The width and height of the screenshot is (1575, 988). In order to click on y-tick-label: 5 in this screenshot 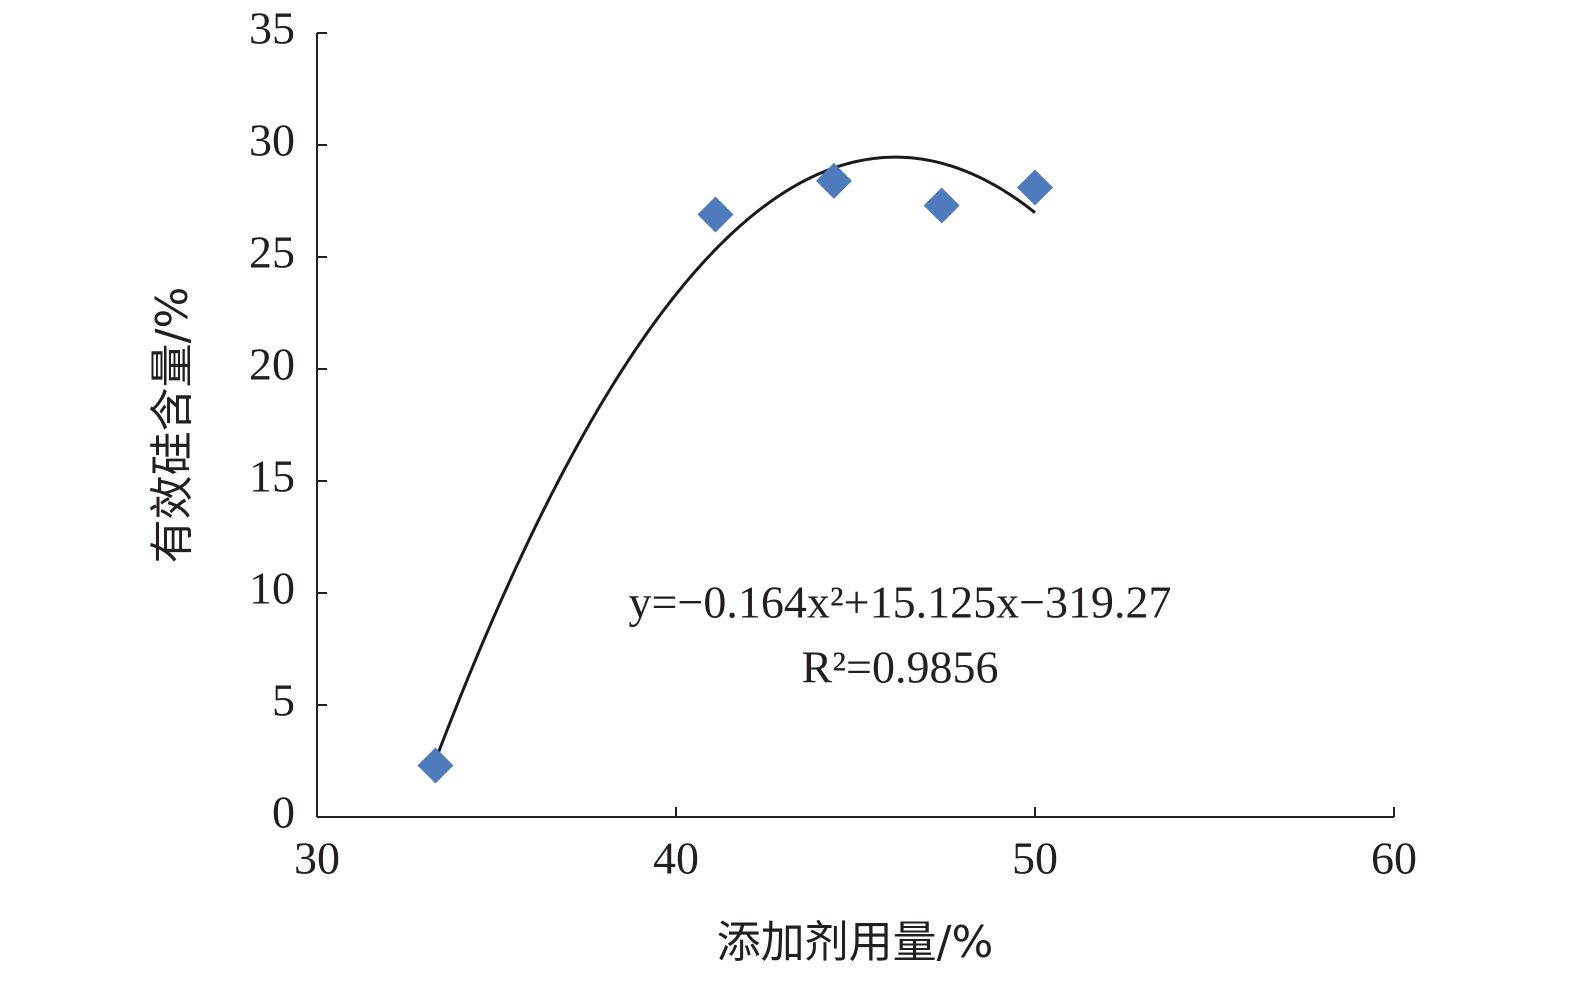, I will do `click(283, 700)`.